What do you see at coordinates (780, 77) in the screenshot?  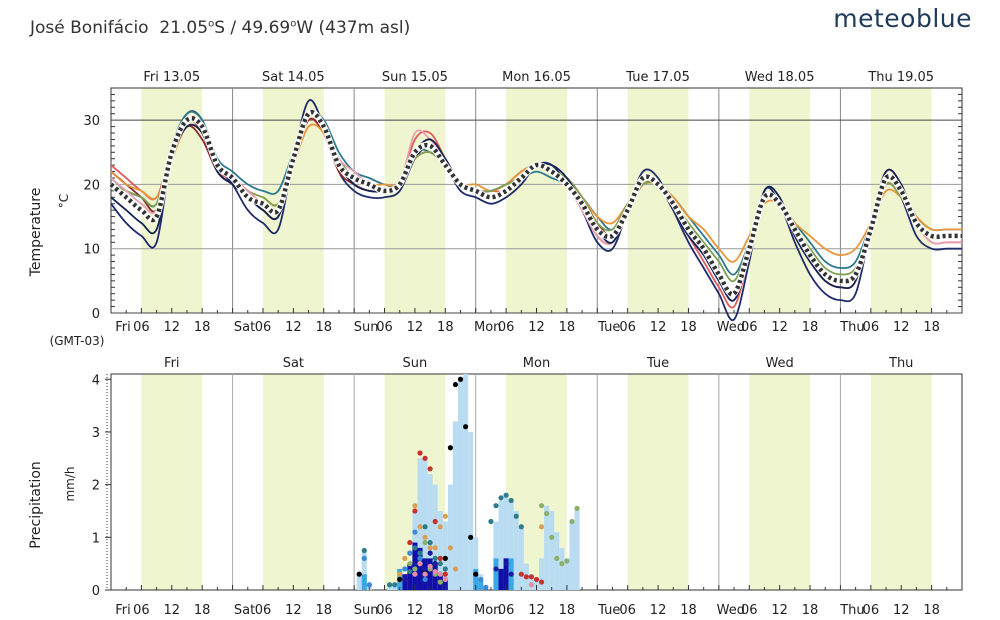 I see `date-label: Wed 18.05` at bounding box center [780, 77].